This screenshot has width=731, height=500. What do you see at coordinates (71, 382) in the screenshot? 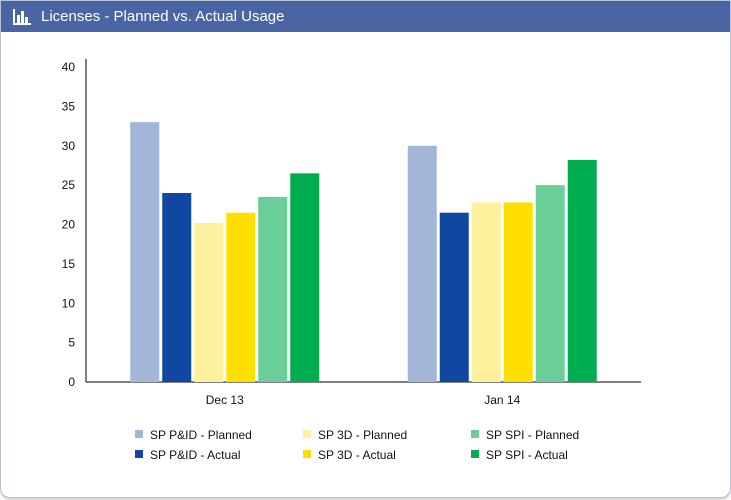
I see `y-tick-label: 0` at bounding box center [71, 382].